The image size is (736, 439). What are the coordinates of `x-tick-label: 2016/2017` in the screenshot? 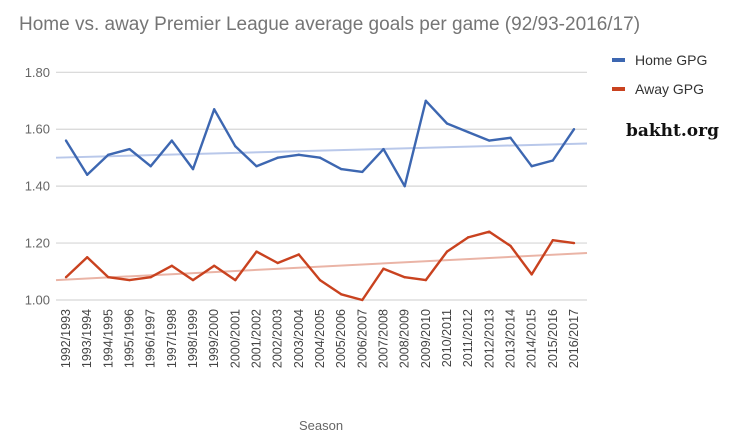 It's located at (574, 338).